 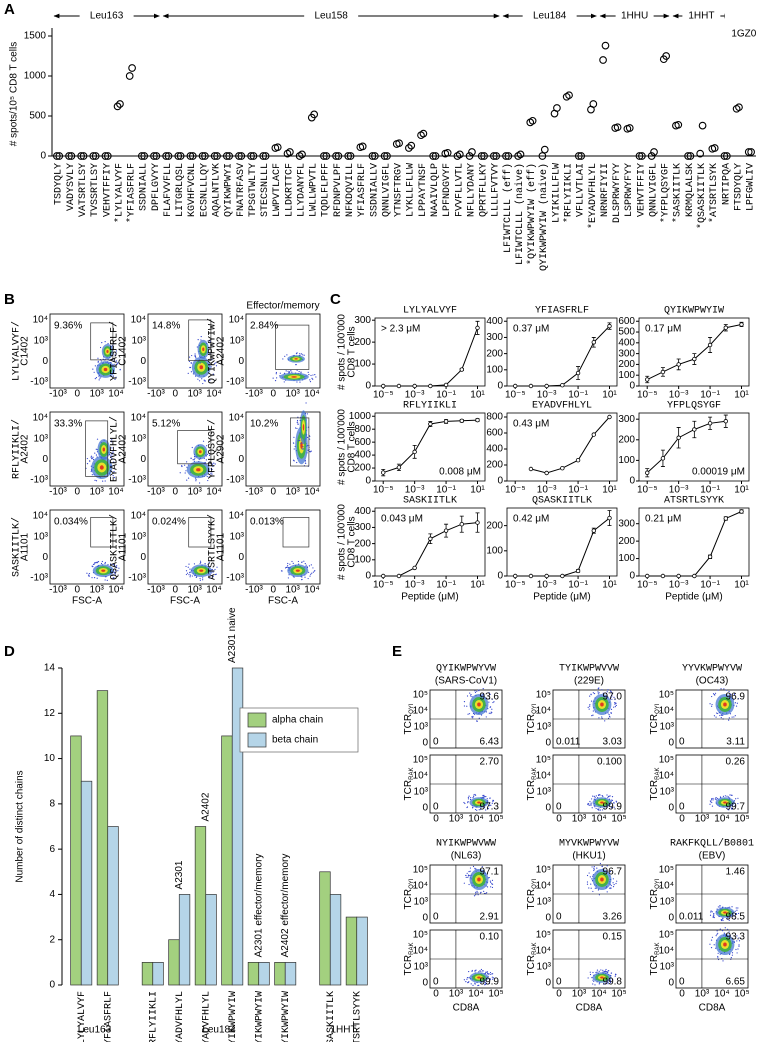 I want to click on y-axis-label-main: TCR, so click(x=654, y=724).